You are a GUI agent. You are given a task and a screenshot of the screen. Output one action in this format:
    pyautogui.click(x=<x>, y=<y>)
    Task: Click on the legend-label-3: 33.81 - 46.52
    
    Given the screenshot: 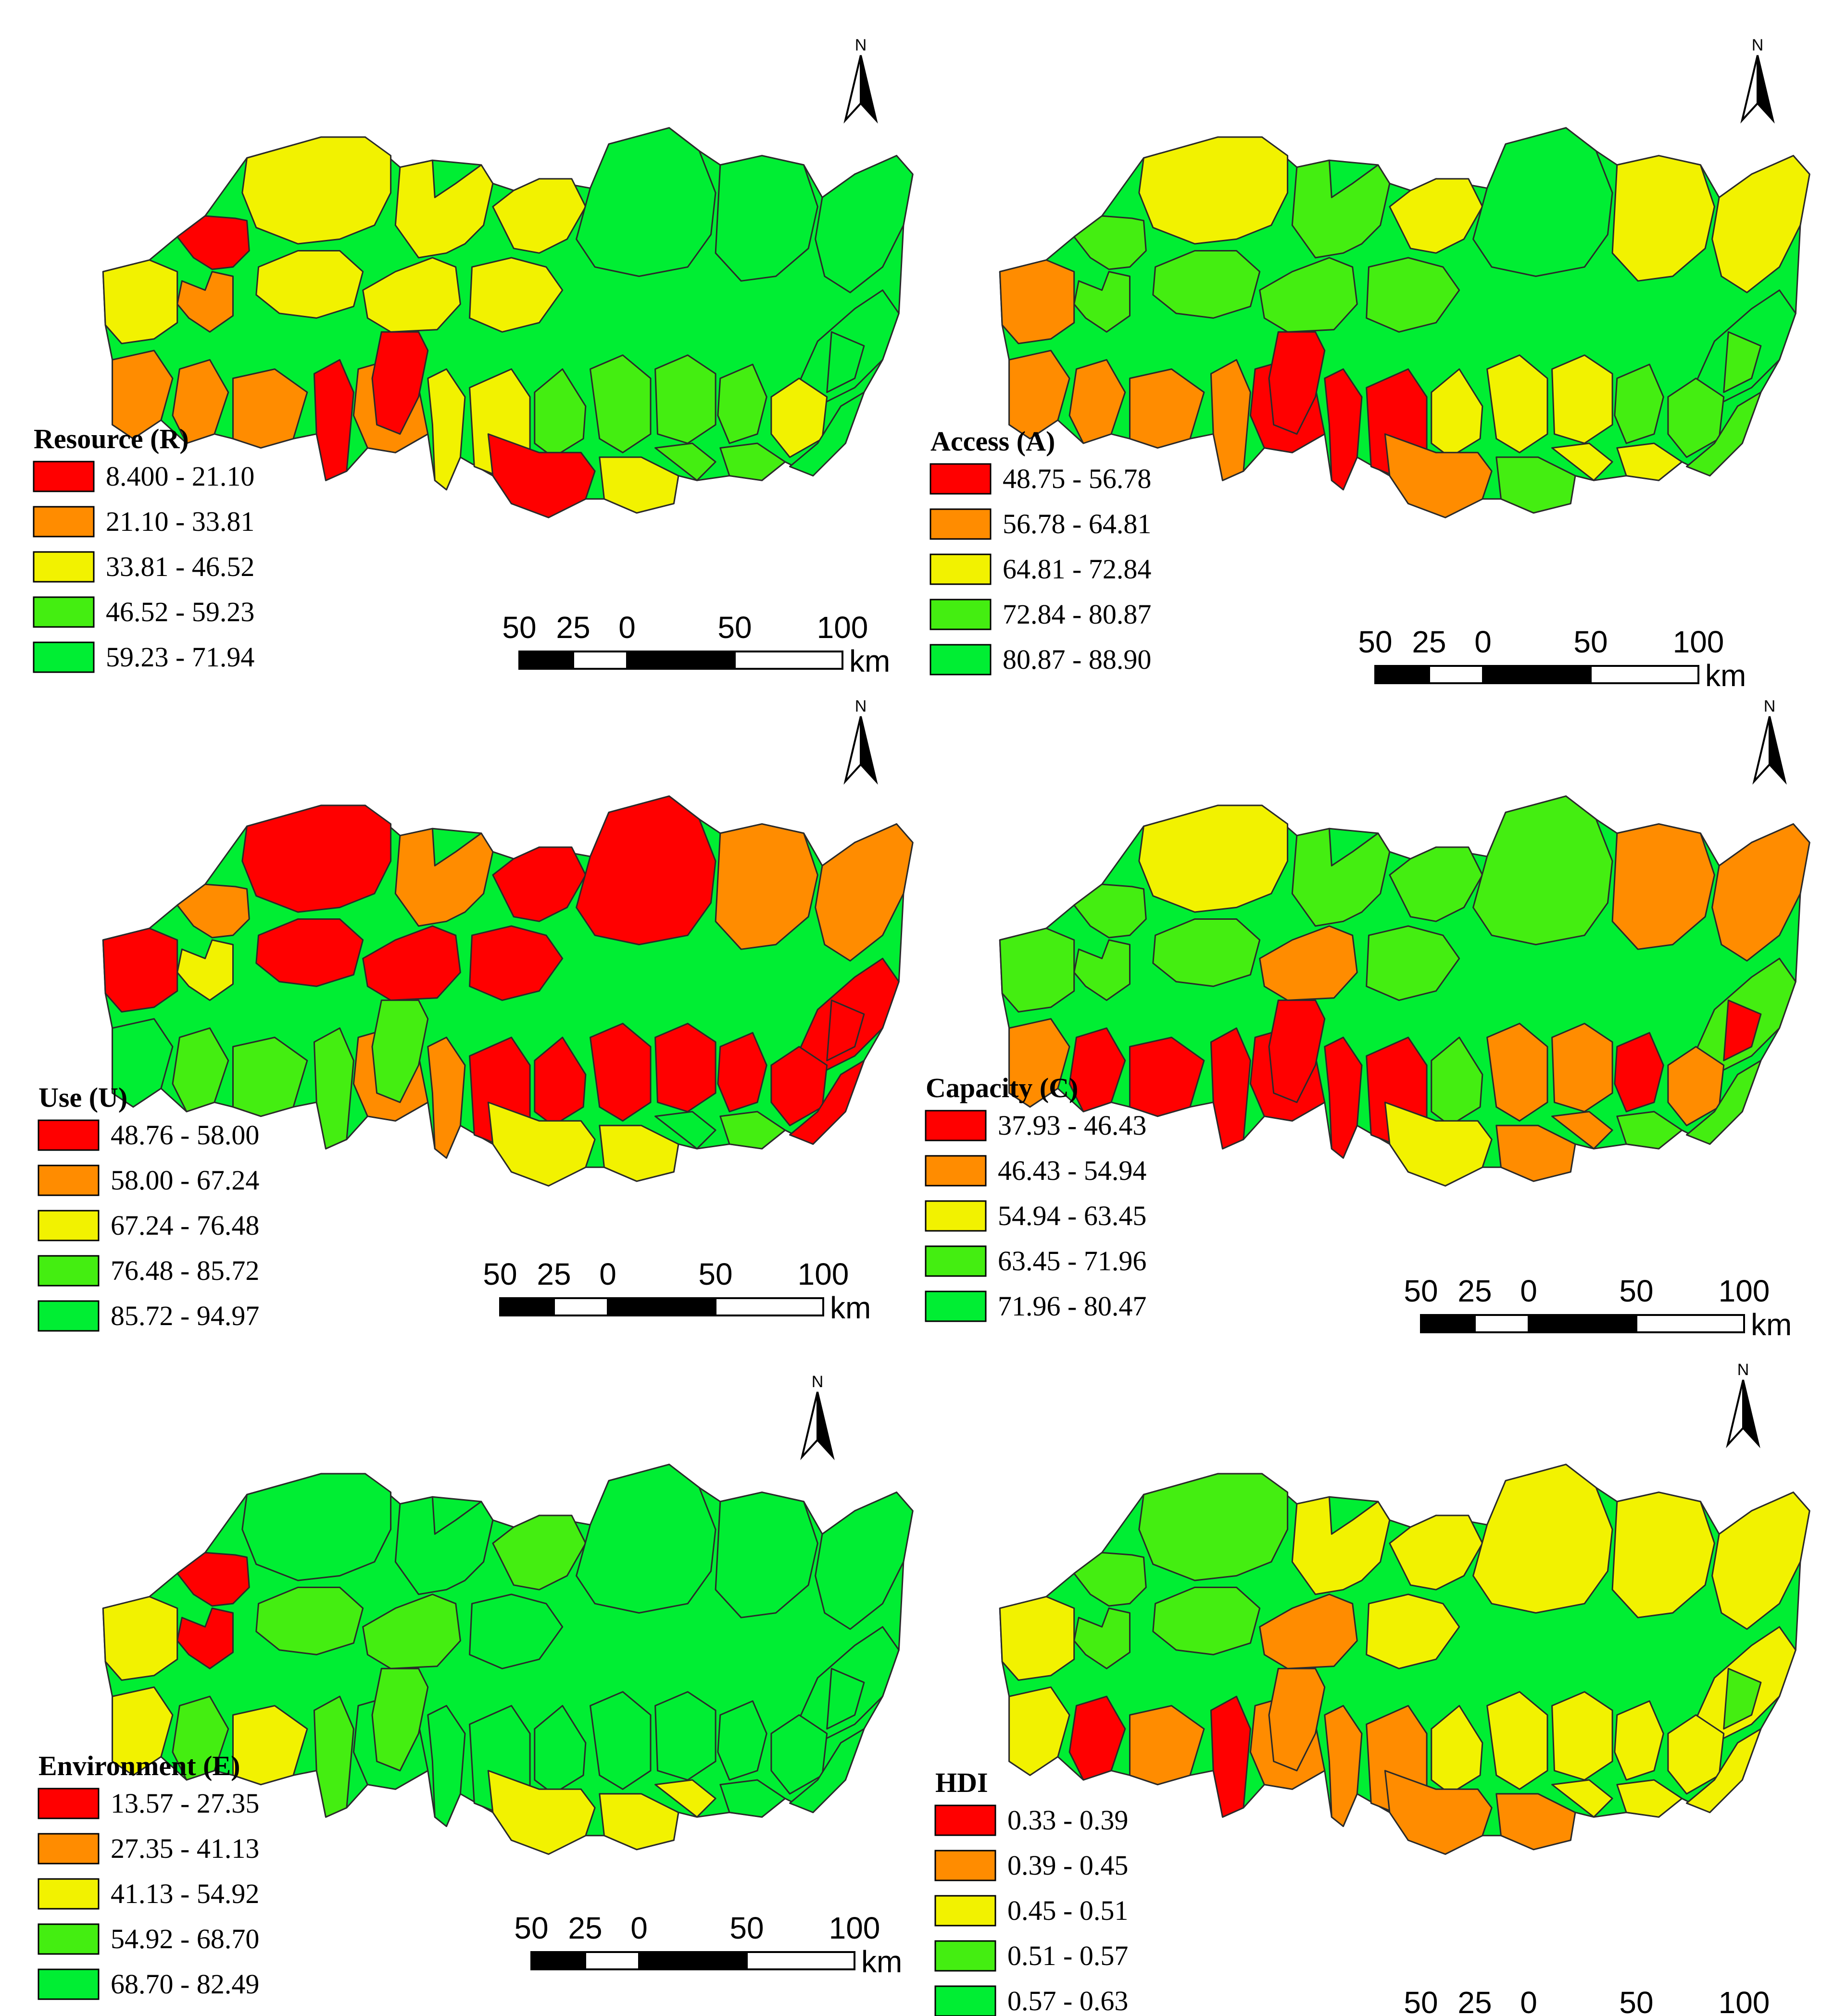 What is the action you would take?
    pyautogui.click(x=180, y=567)
    